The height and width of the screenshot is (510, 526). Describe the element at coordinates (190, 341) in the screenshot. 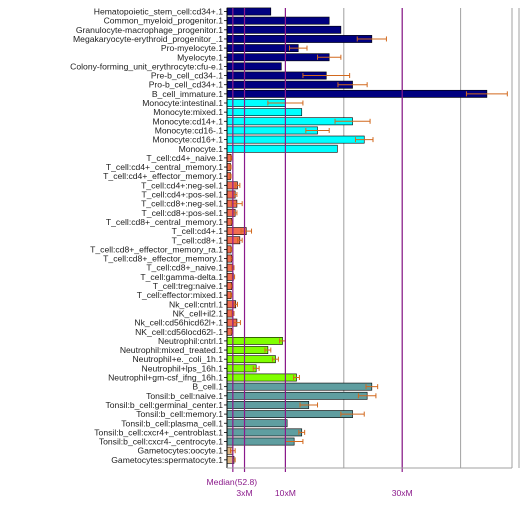

I see `category-label: Neutrophil:cntrl.1` at that location.